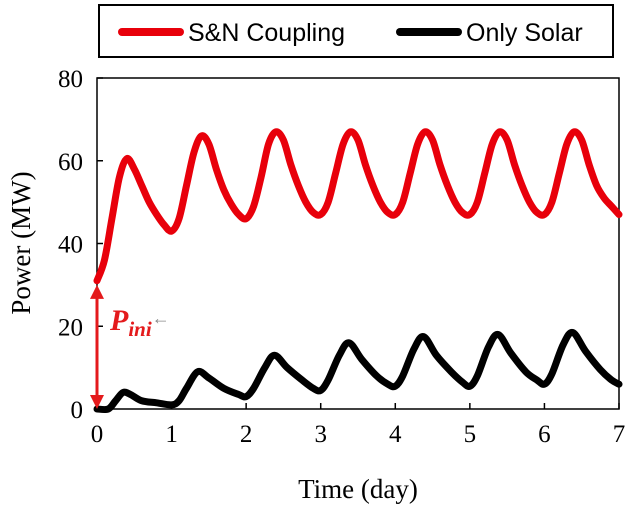 Image resolution: width=632 pixels, height=508 pixels. Describe the element at coordinates (70, 162) in the screenshot. I see `y-tick-label: 60` at that location.